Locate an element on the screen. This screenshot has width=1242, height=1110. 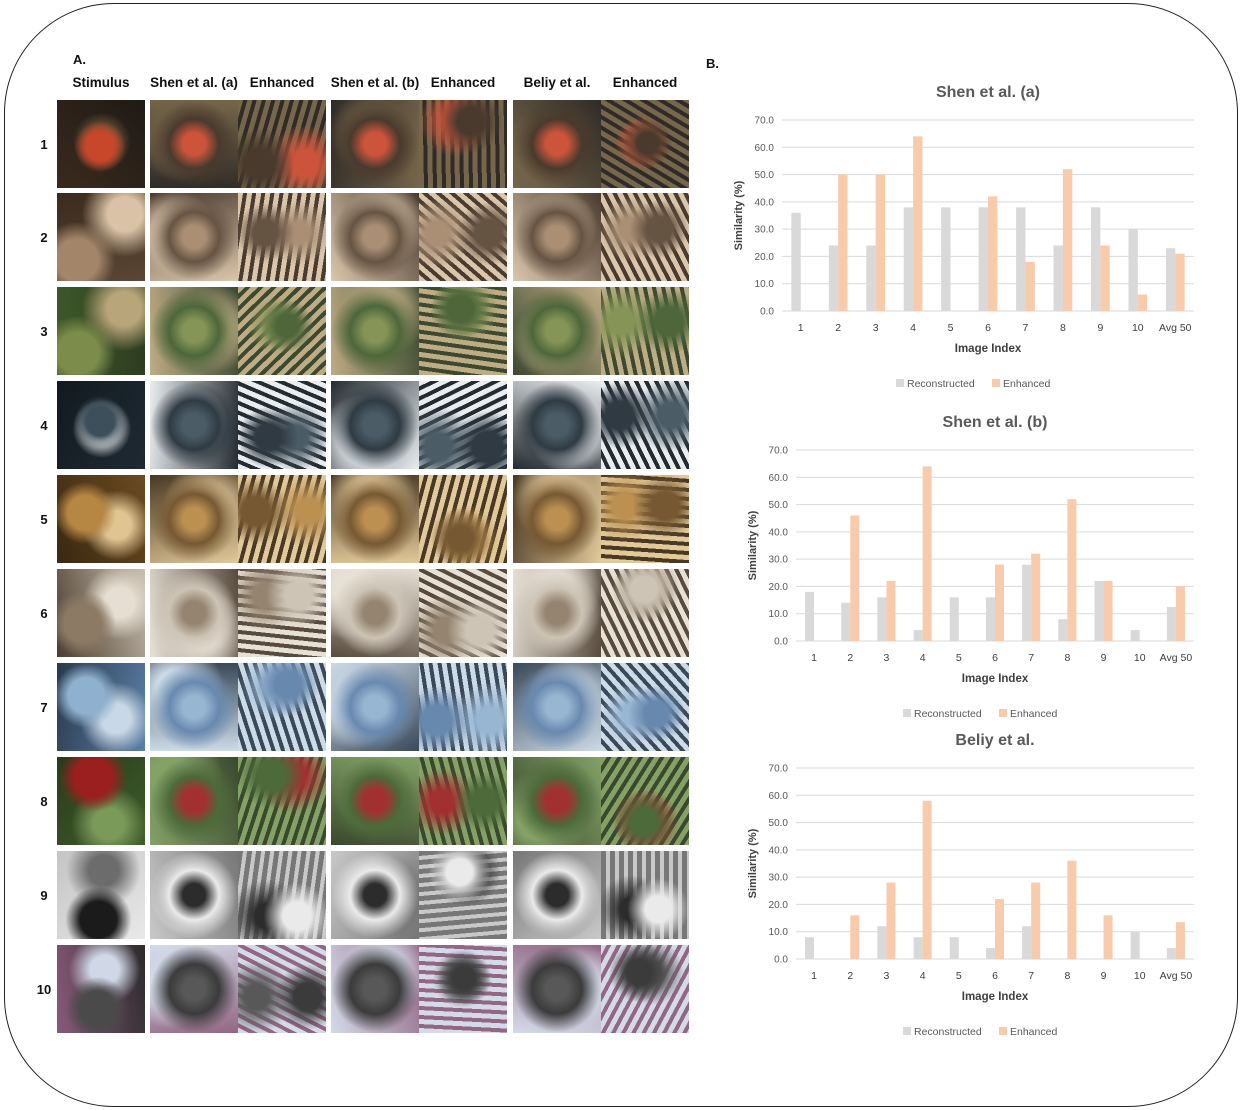
x-tick-label: 8 is located at coordinates (1063, 328).